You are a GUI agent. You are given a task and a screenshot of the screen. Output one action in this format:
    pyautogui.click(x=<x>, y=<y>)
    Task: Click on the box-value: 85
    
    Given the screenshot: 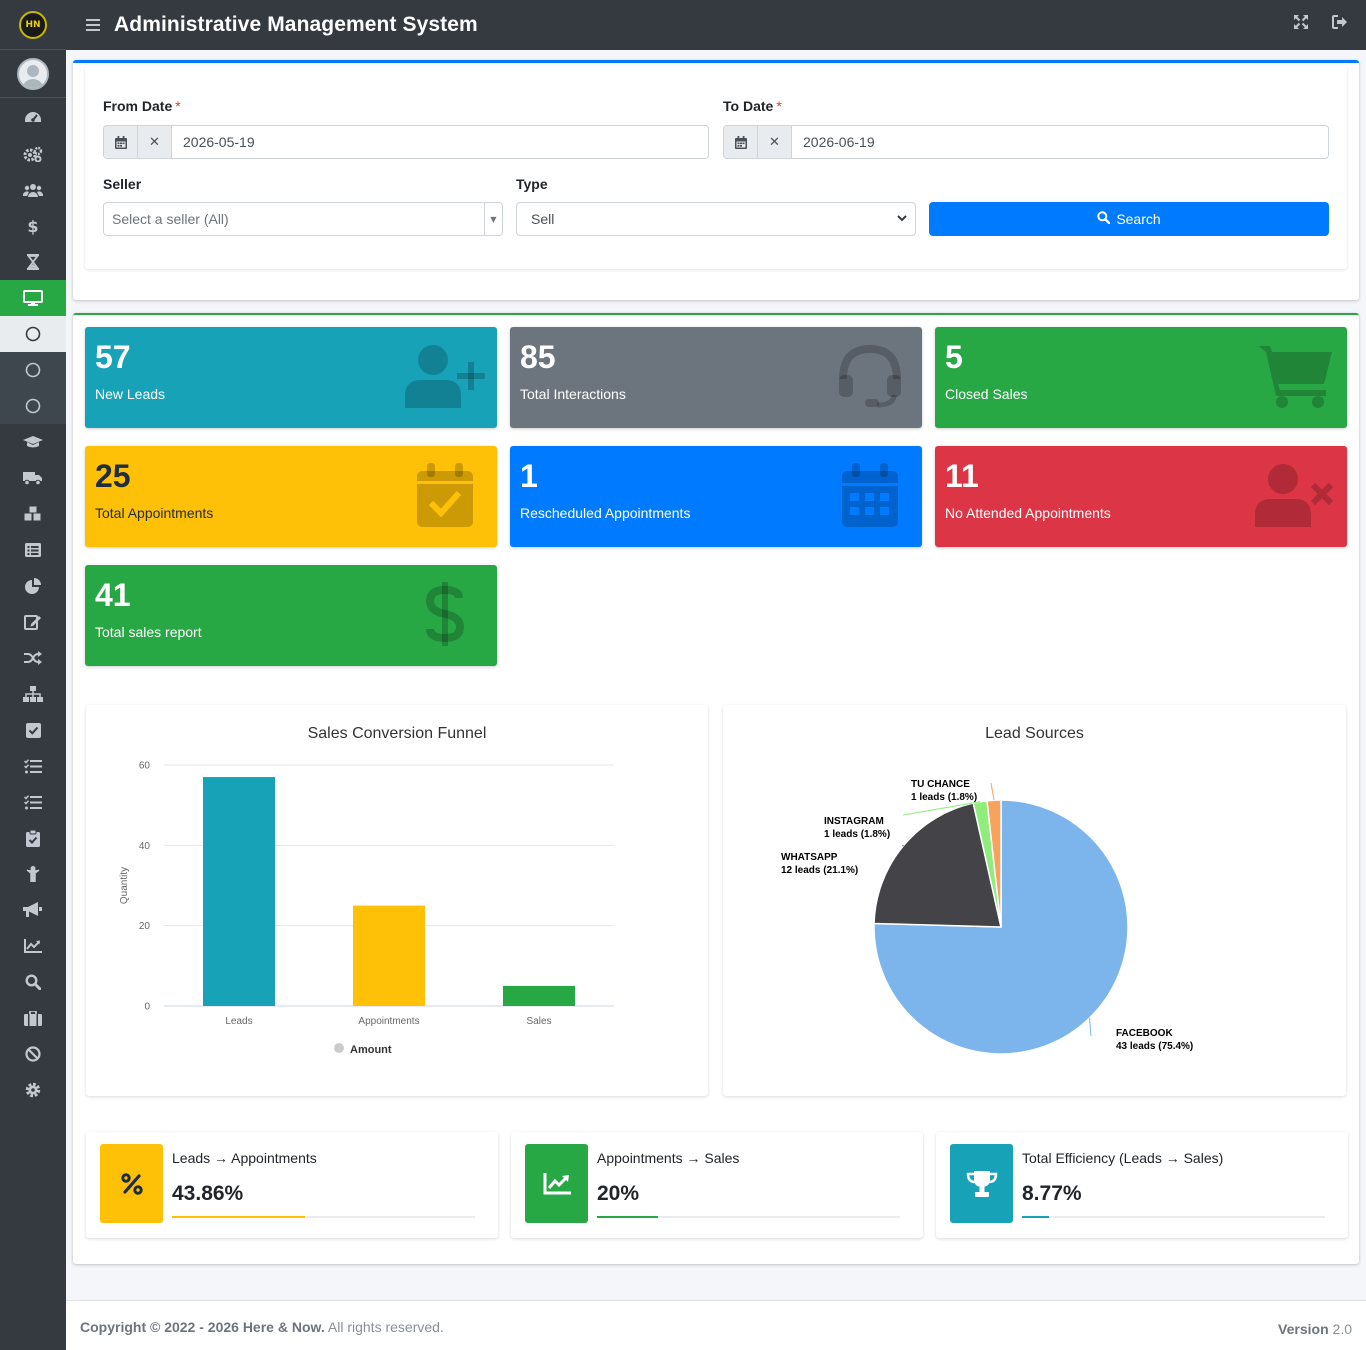 What is the action you would take?
    pyautogui.click(x=538, y=357)
    